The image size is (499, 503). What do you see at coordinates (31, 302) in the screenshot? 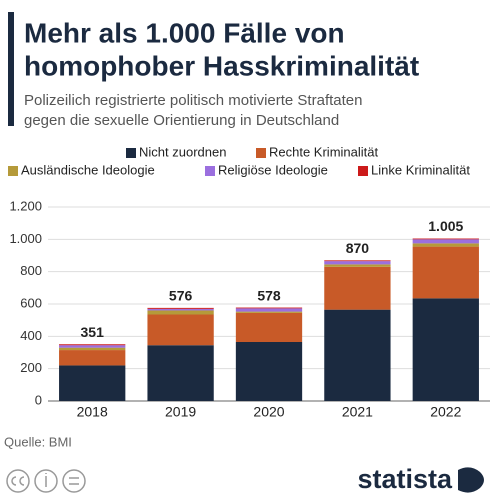
I see `y-tick-label: 600` at bounding box center [31, 302].